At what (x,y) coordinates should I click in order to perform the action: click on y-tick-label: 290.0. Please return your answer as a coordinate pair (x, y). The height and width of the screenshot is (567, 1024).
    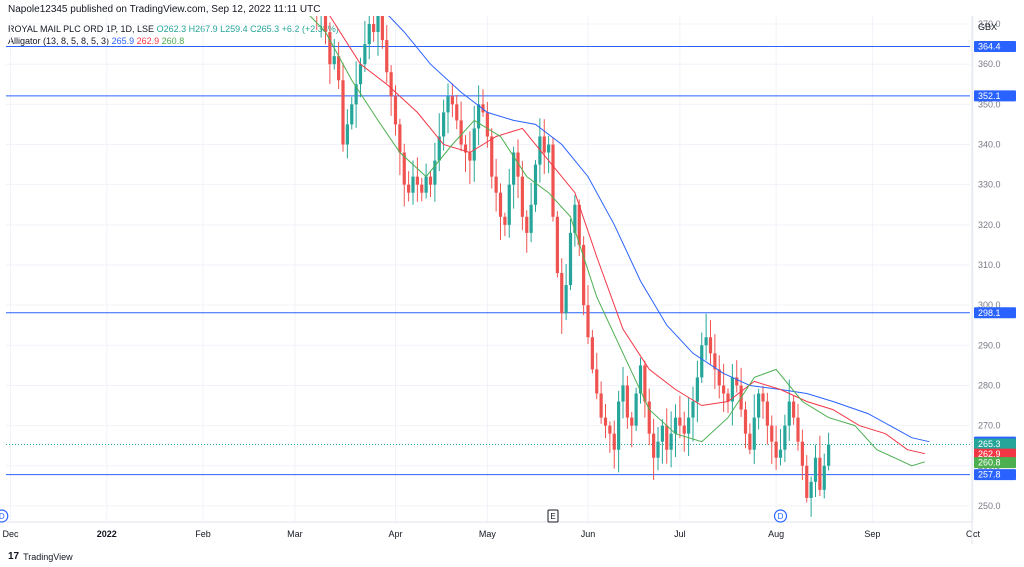
    Looking at the image, I should click on (989, 345).